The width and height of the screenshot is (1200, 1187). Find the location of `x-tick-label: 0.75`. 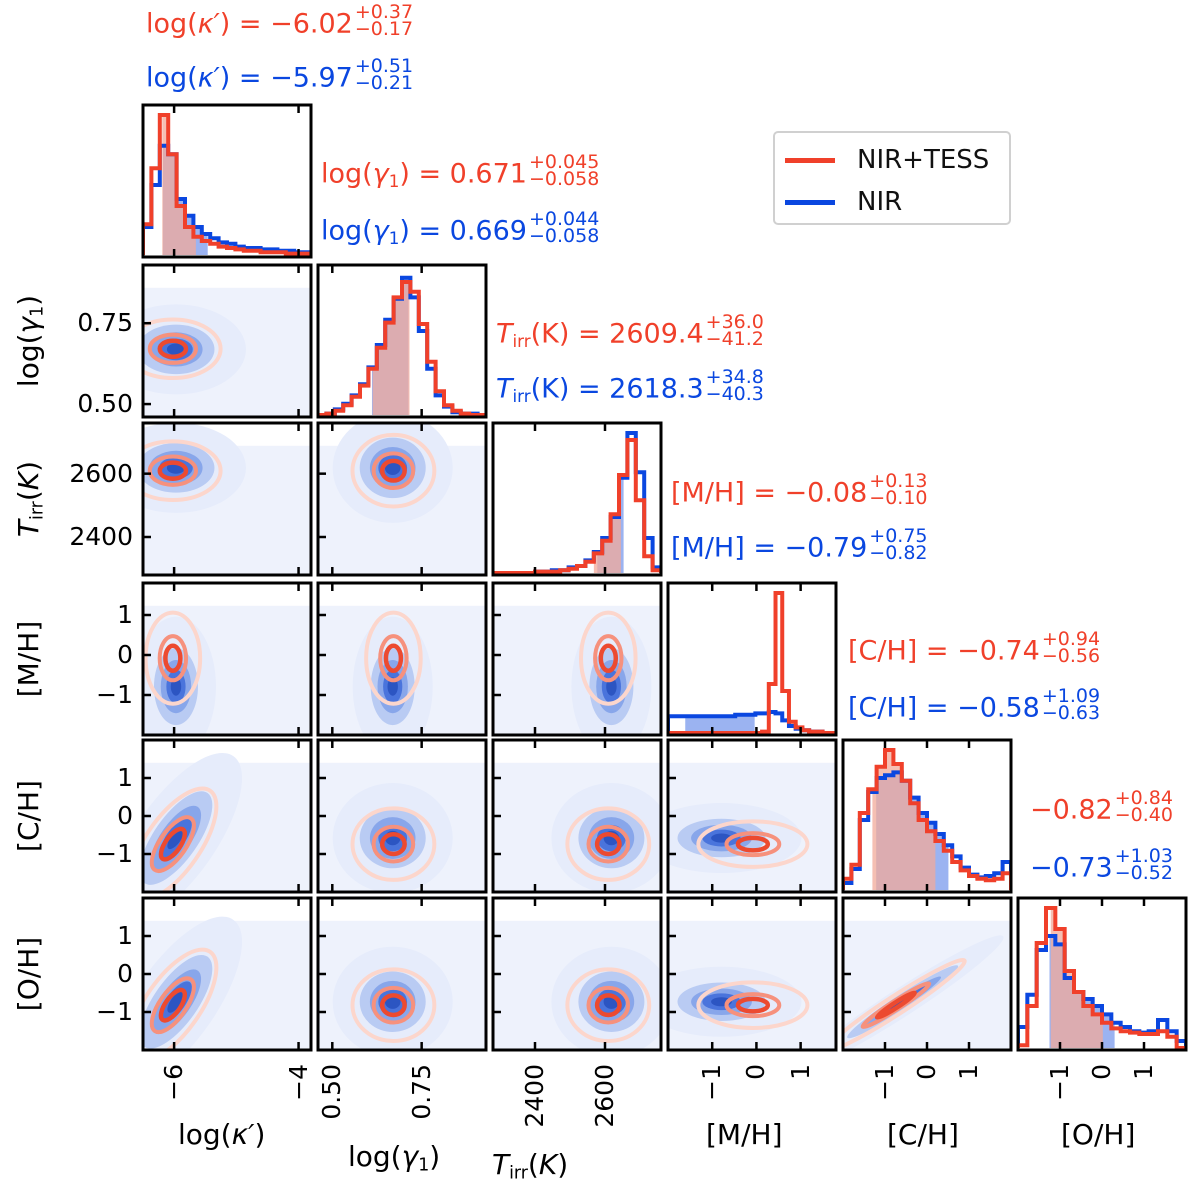

x-tick-label: 0.75 is located at coordinates (421, 1092).